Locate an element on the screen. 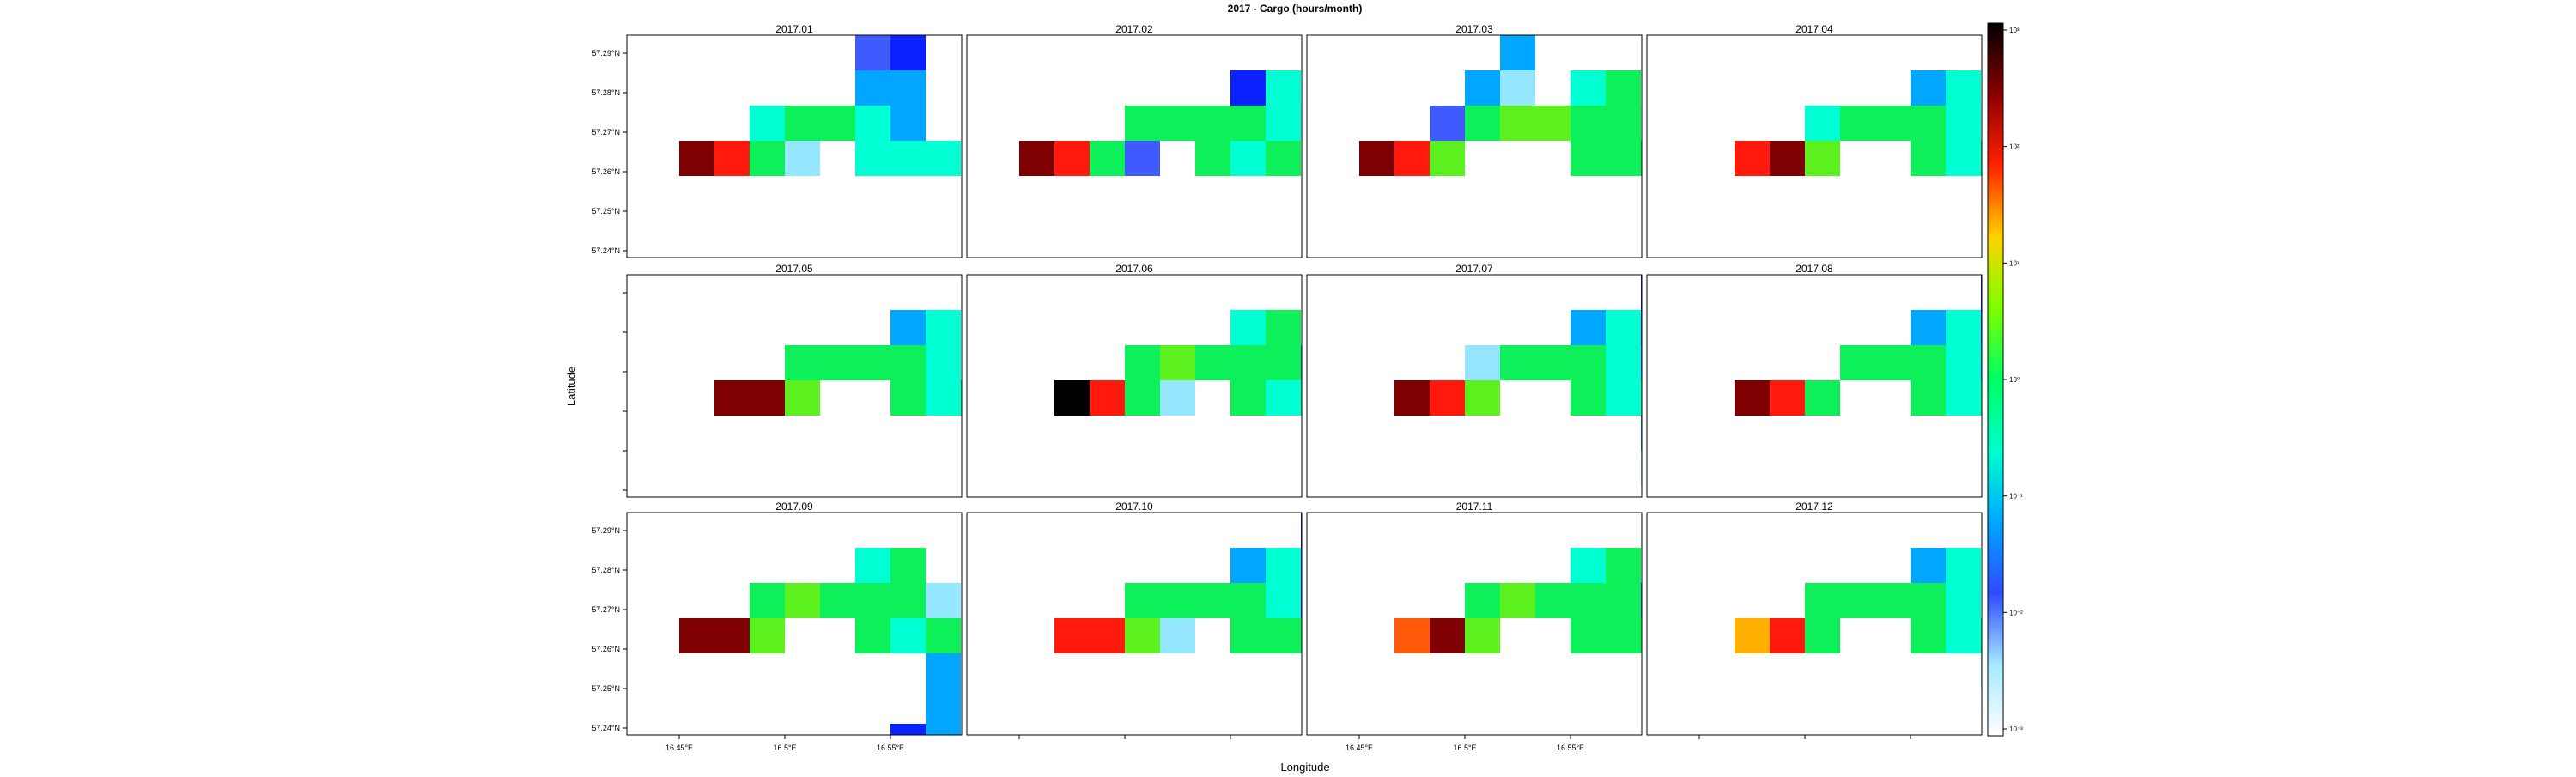  panel-2017.05: 2017.05 is located at coordinates (794, 380).